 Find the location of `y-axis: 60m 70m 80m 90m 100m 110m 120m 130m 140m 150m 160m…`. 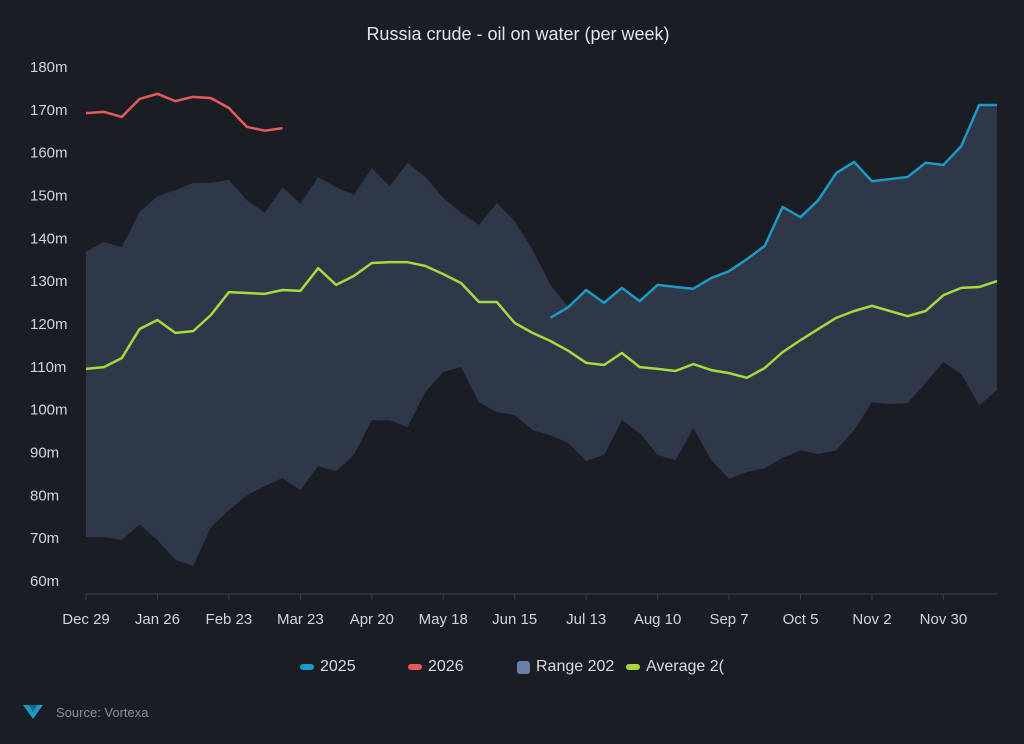

y-axis: 60m 70m 80m 90m 100m 110m 120m 130m 140m 150m 160m… is located at coordinates (49, 324).